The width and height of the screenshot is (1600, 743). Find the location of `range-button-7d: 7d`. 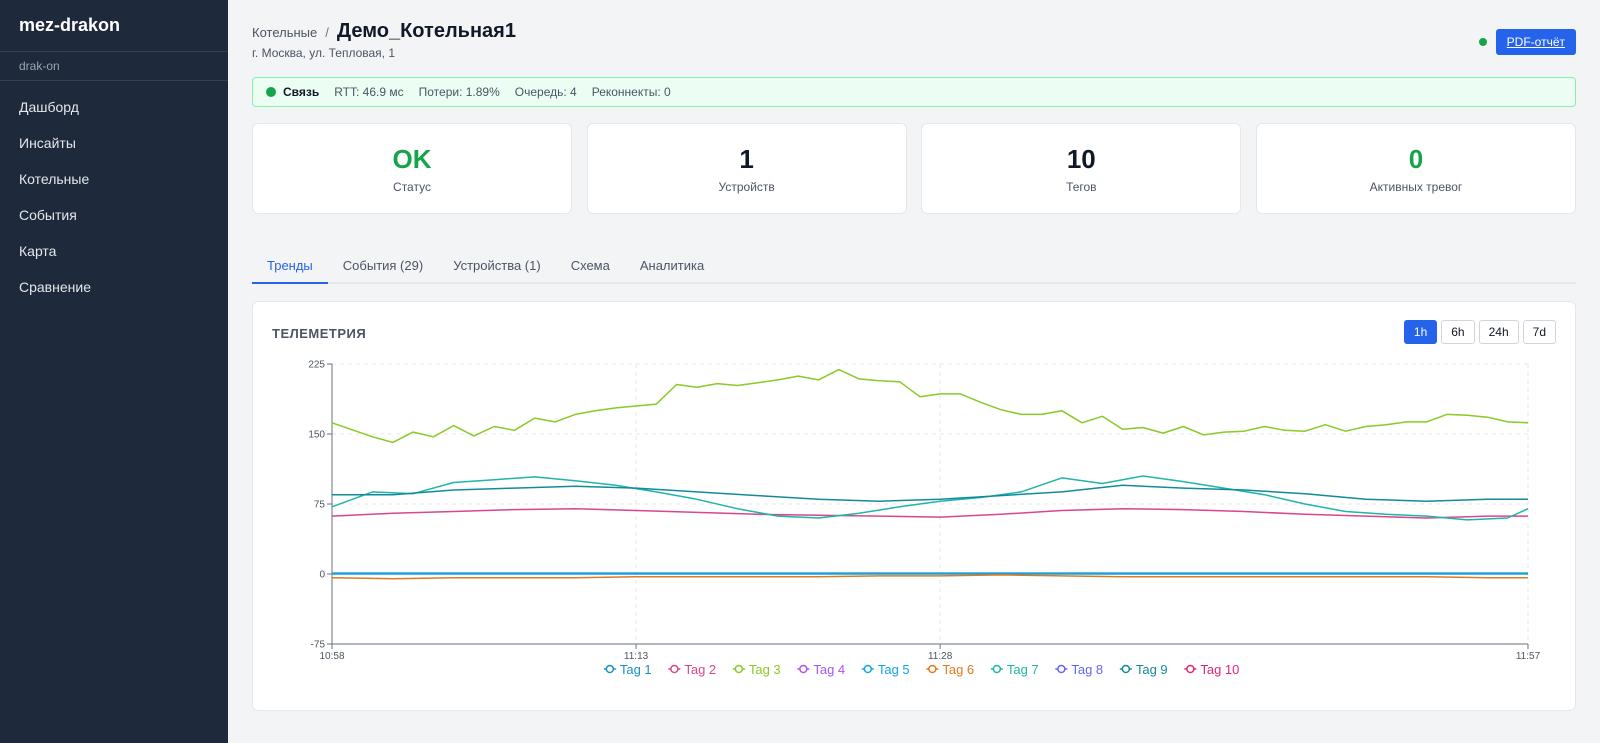

range-button-7d: 7d is located at coordinates (1539, 332).